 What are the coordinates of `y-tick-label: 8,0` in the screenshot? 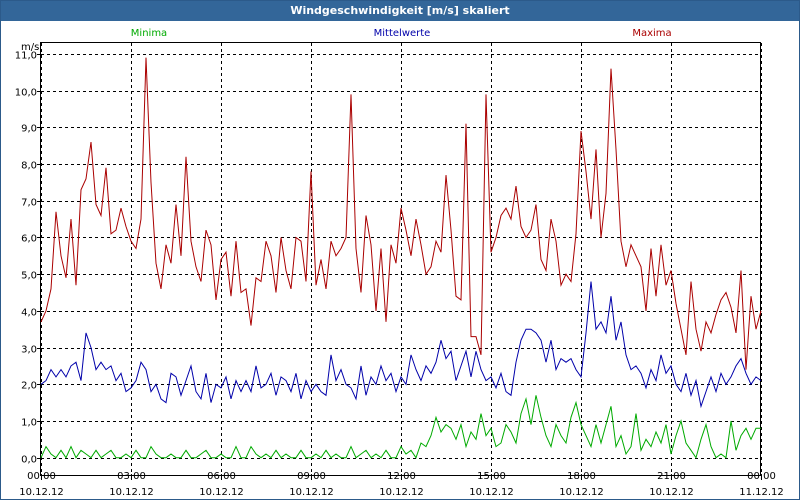 It's located at (29, 166).